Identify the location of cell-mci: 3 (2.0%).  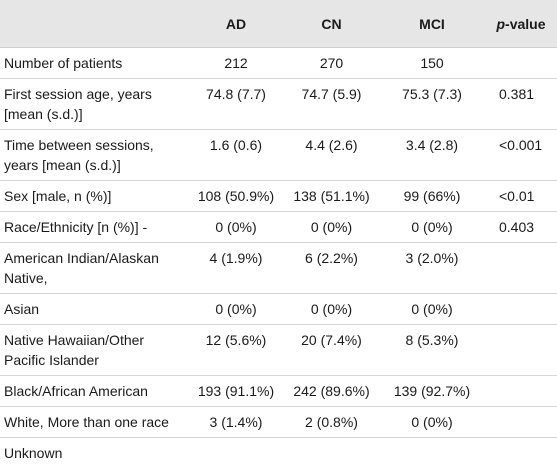
(432, 268).